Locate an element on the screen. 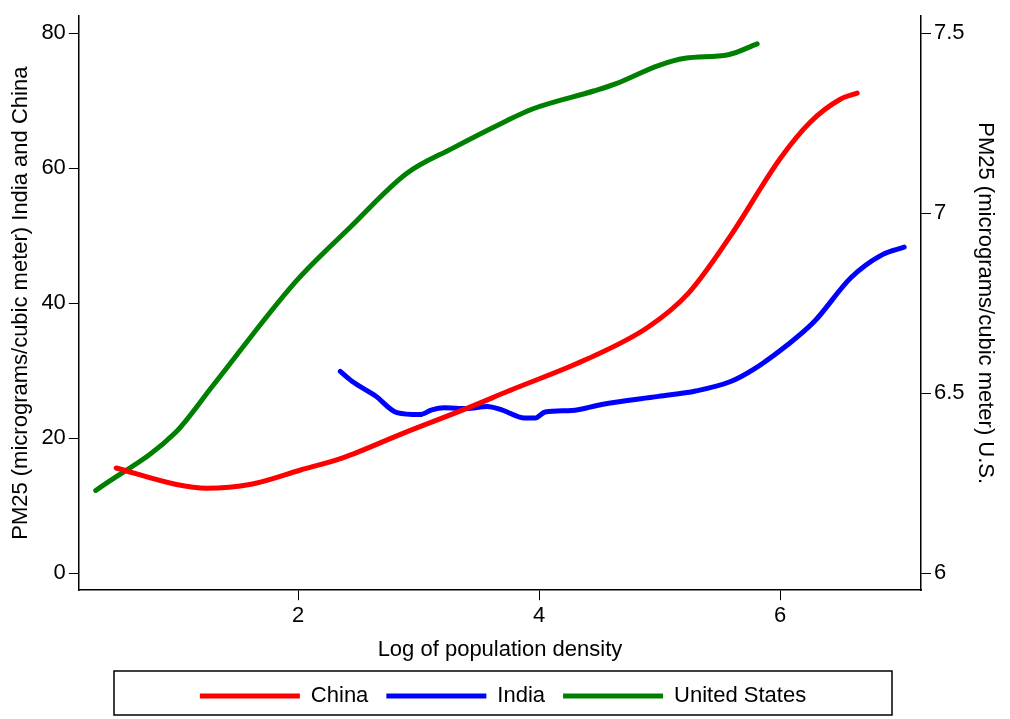 This screenshot has height=719, width=1010. legend-label: United States is located at coordinates (740, 695).